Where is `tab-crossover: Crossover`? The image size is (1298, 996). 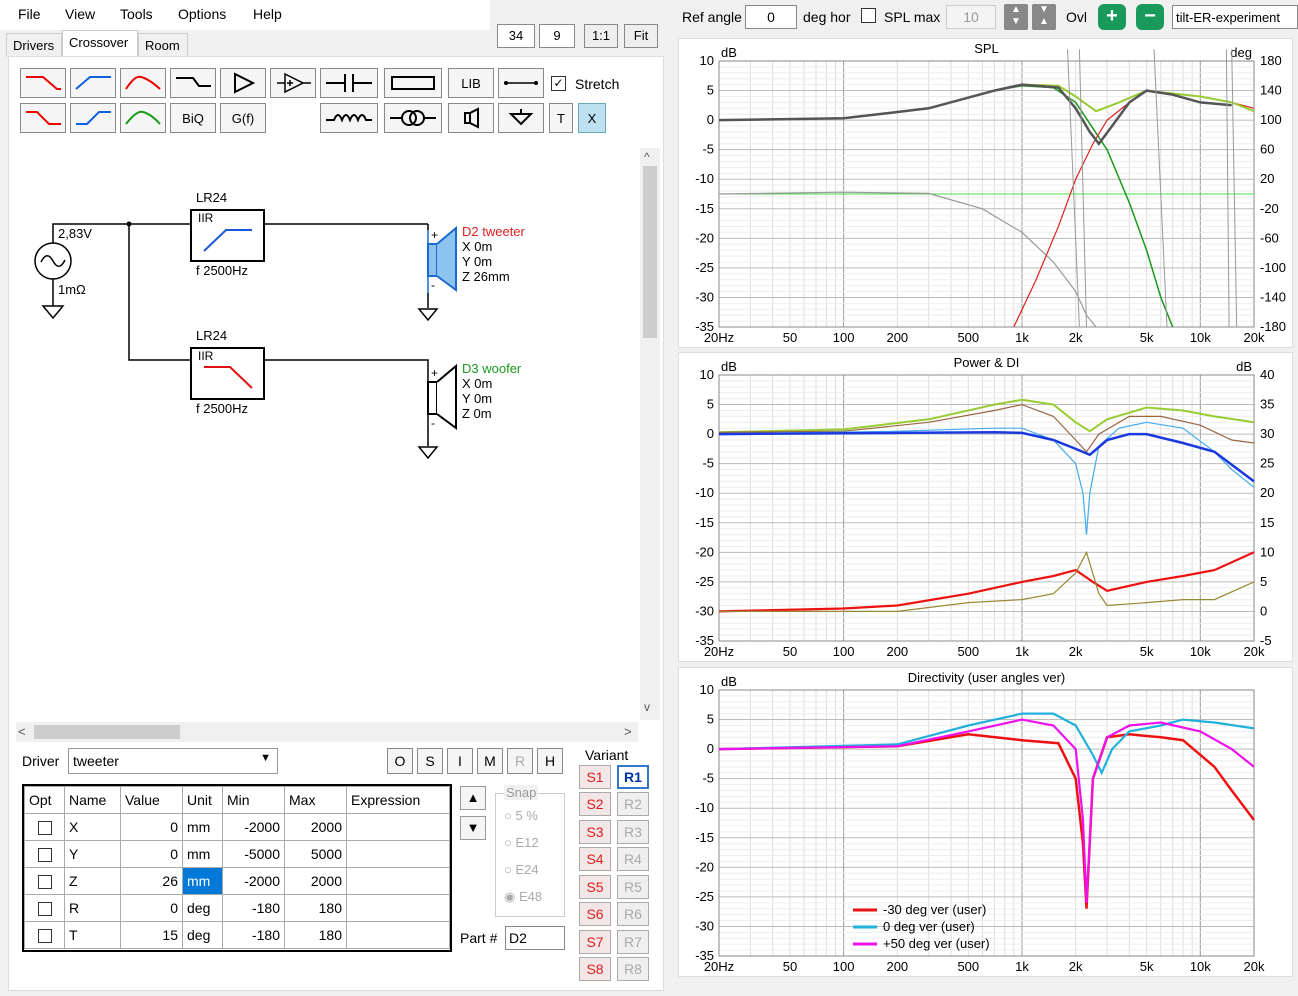 tab-crossover: Crossover is located at coordinates (100, 43).